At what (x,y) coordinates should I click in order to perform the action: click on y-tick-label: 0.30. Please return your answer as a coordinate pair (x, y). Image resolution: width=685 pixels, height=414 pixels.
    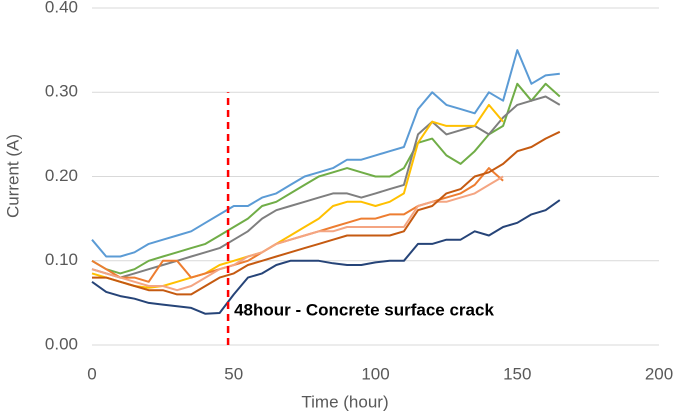
    Looking at the image, I should click on (61, 91).